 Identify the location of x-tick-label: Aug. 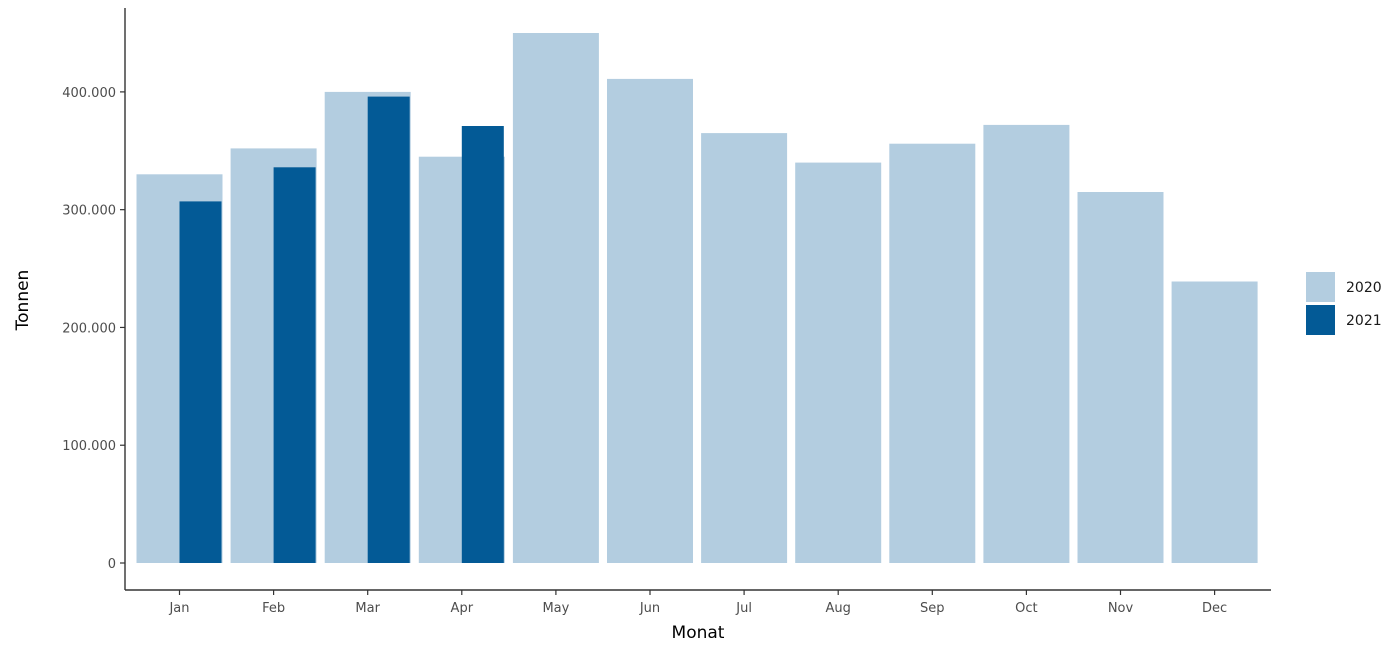
(838, 608).